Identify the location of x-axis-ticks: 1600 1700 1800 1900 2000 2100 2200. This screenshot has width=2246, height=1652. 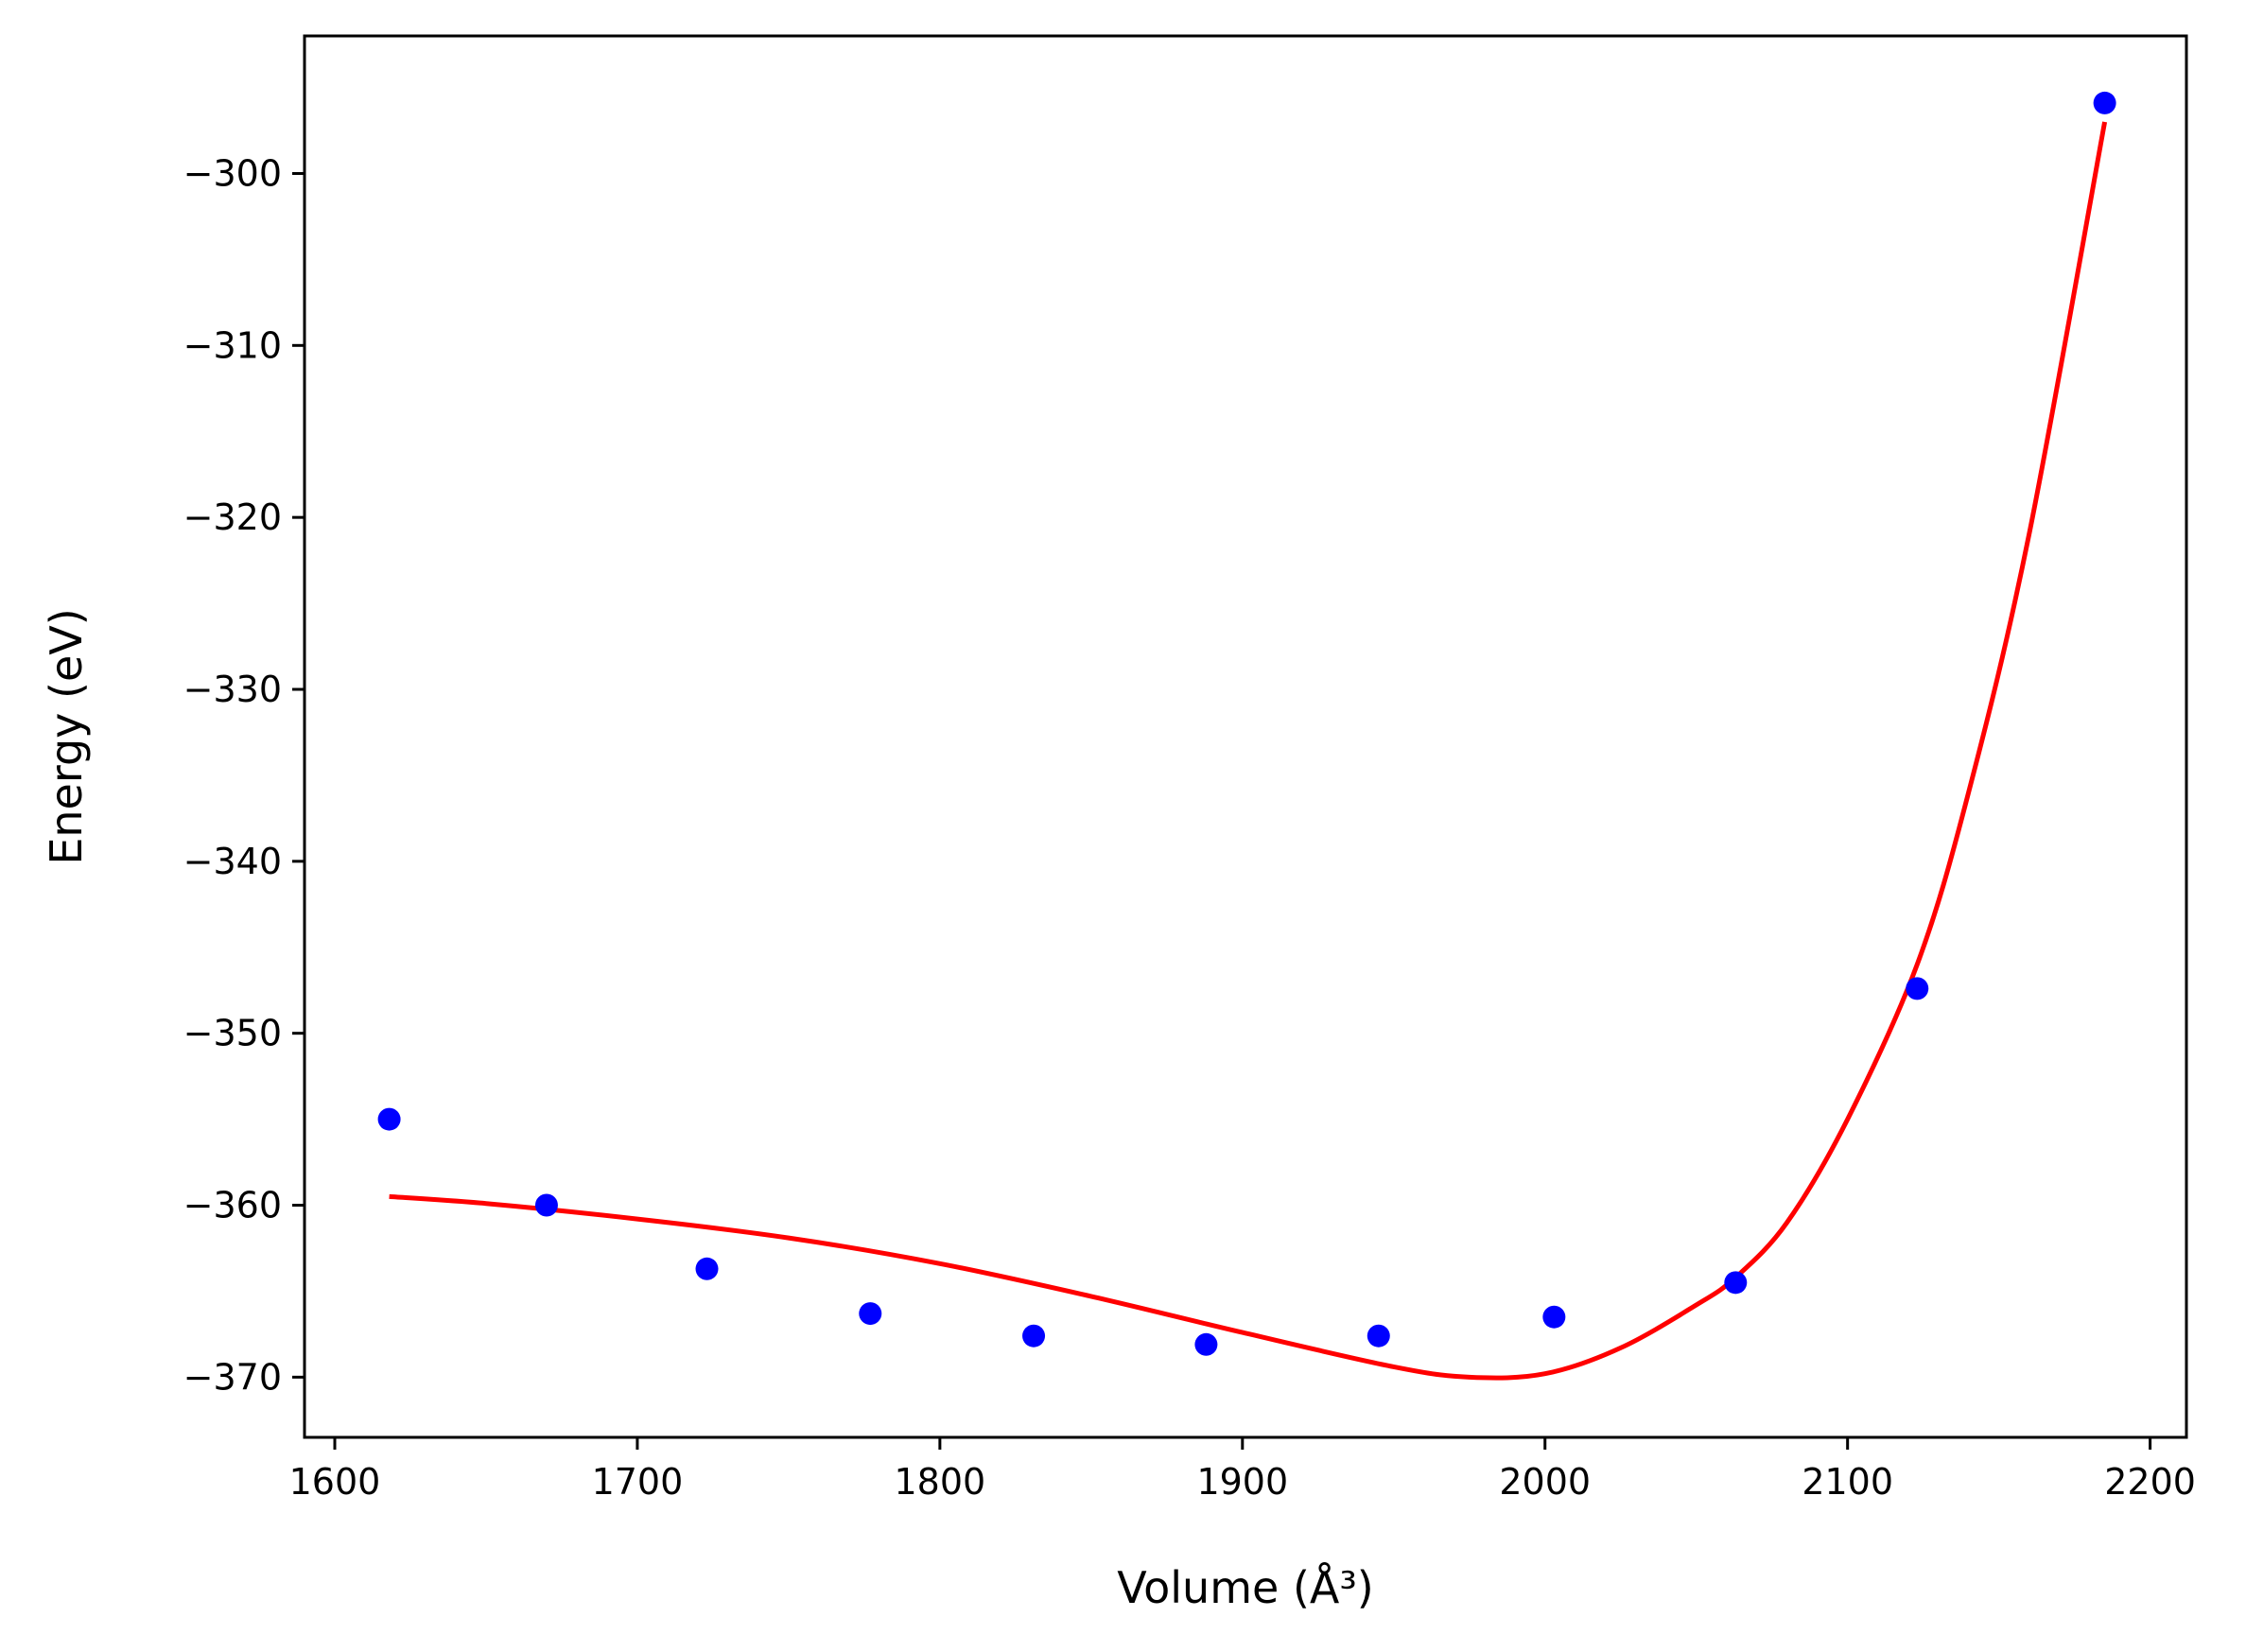
(1242, 1470).